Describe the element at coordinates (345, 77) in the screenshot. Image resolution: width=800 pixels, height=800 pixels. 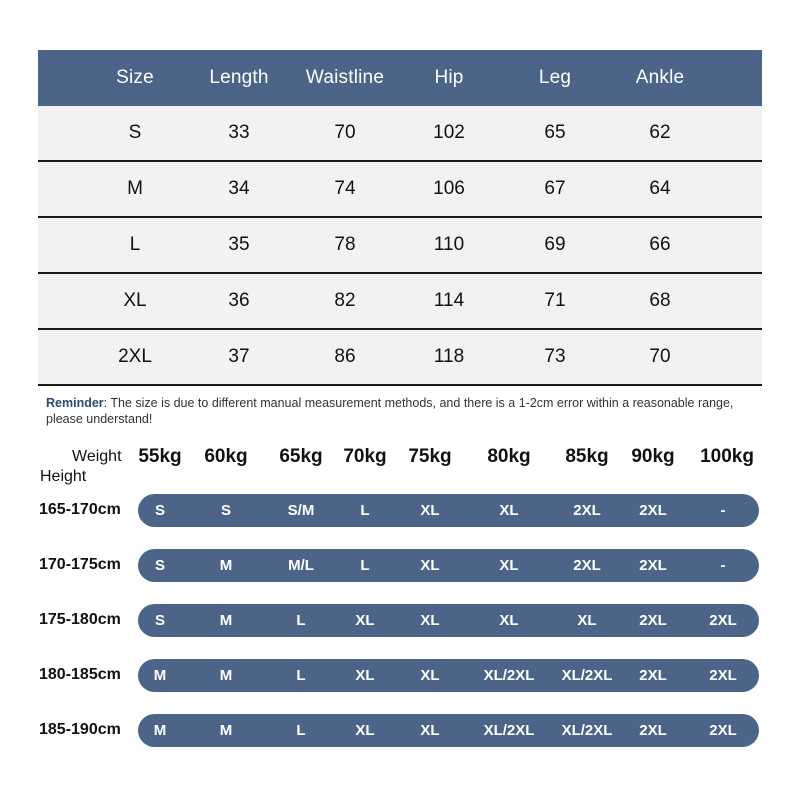
I see `header-waistline: Waistline` at that location.